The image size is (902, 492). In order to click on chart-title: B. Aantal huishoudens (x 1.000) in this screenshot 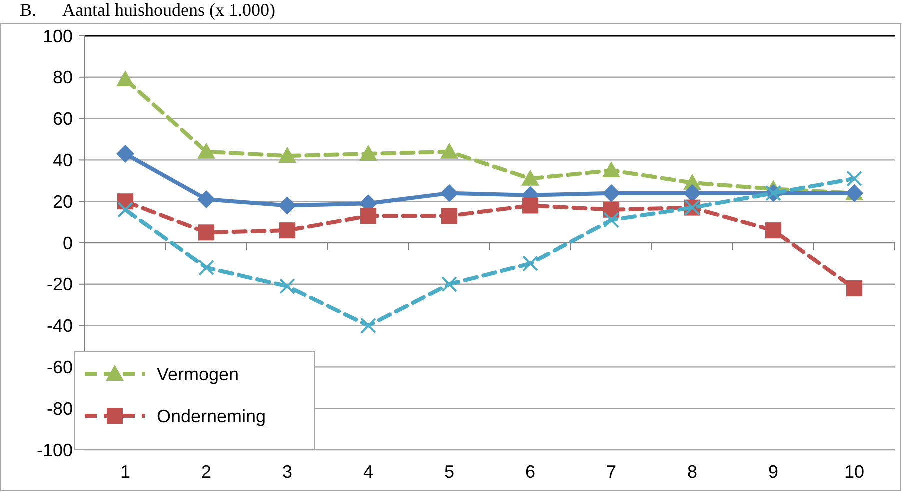, I will do `click(148, 10)`.